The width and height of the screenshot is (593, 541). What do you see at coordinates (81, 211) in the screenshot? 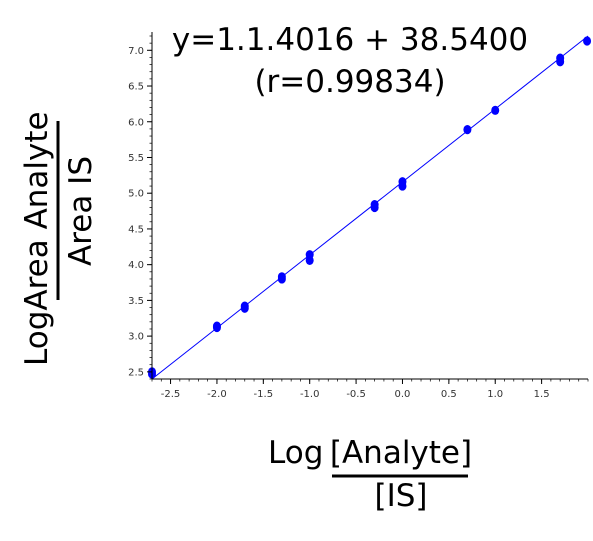
I see `y-axis-title-denominator: Area IS` at bounding box center [81, 211].